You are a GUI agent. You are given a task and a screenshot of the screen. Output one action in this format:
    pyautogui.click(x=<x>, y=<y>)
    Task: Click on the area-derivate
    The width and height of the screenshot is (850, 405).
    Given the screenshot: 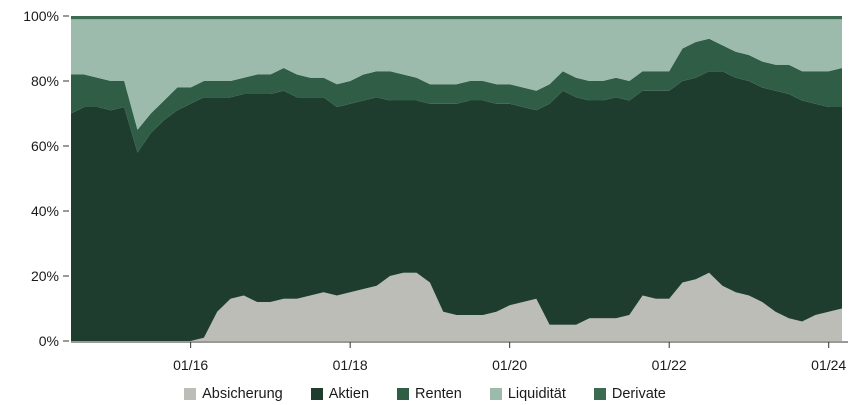 What is the action you would take?
    pyautogui.click(x=456, y=17)
    